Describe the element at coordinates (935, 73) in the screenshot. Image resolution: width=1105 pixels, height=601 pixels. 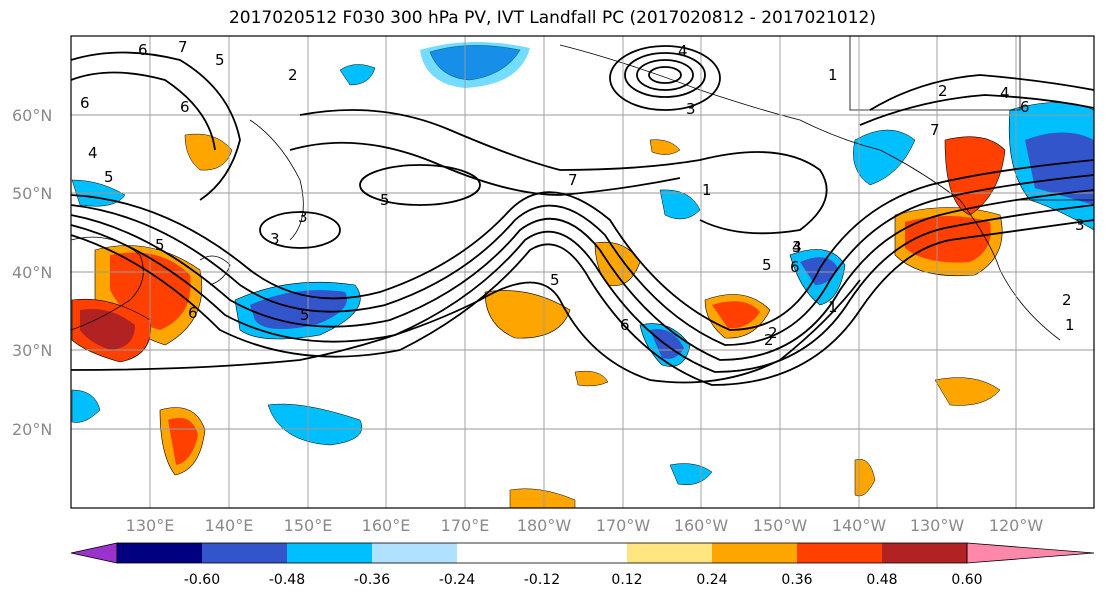
I see `coastline-border` at that location.